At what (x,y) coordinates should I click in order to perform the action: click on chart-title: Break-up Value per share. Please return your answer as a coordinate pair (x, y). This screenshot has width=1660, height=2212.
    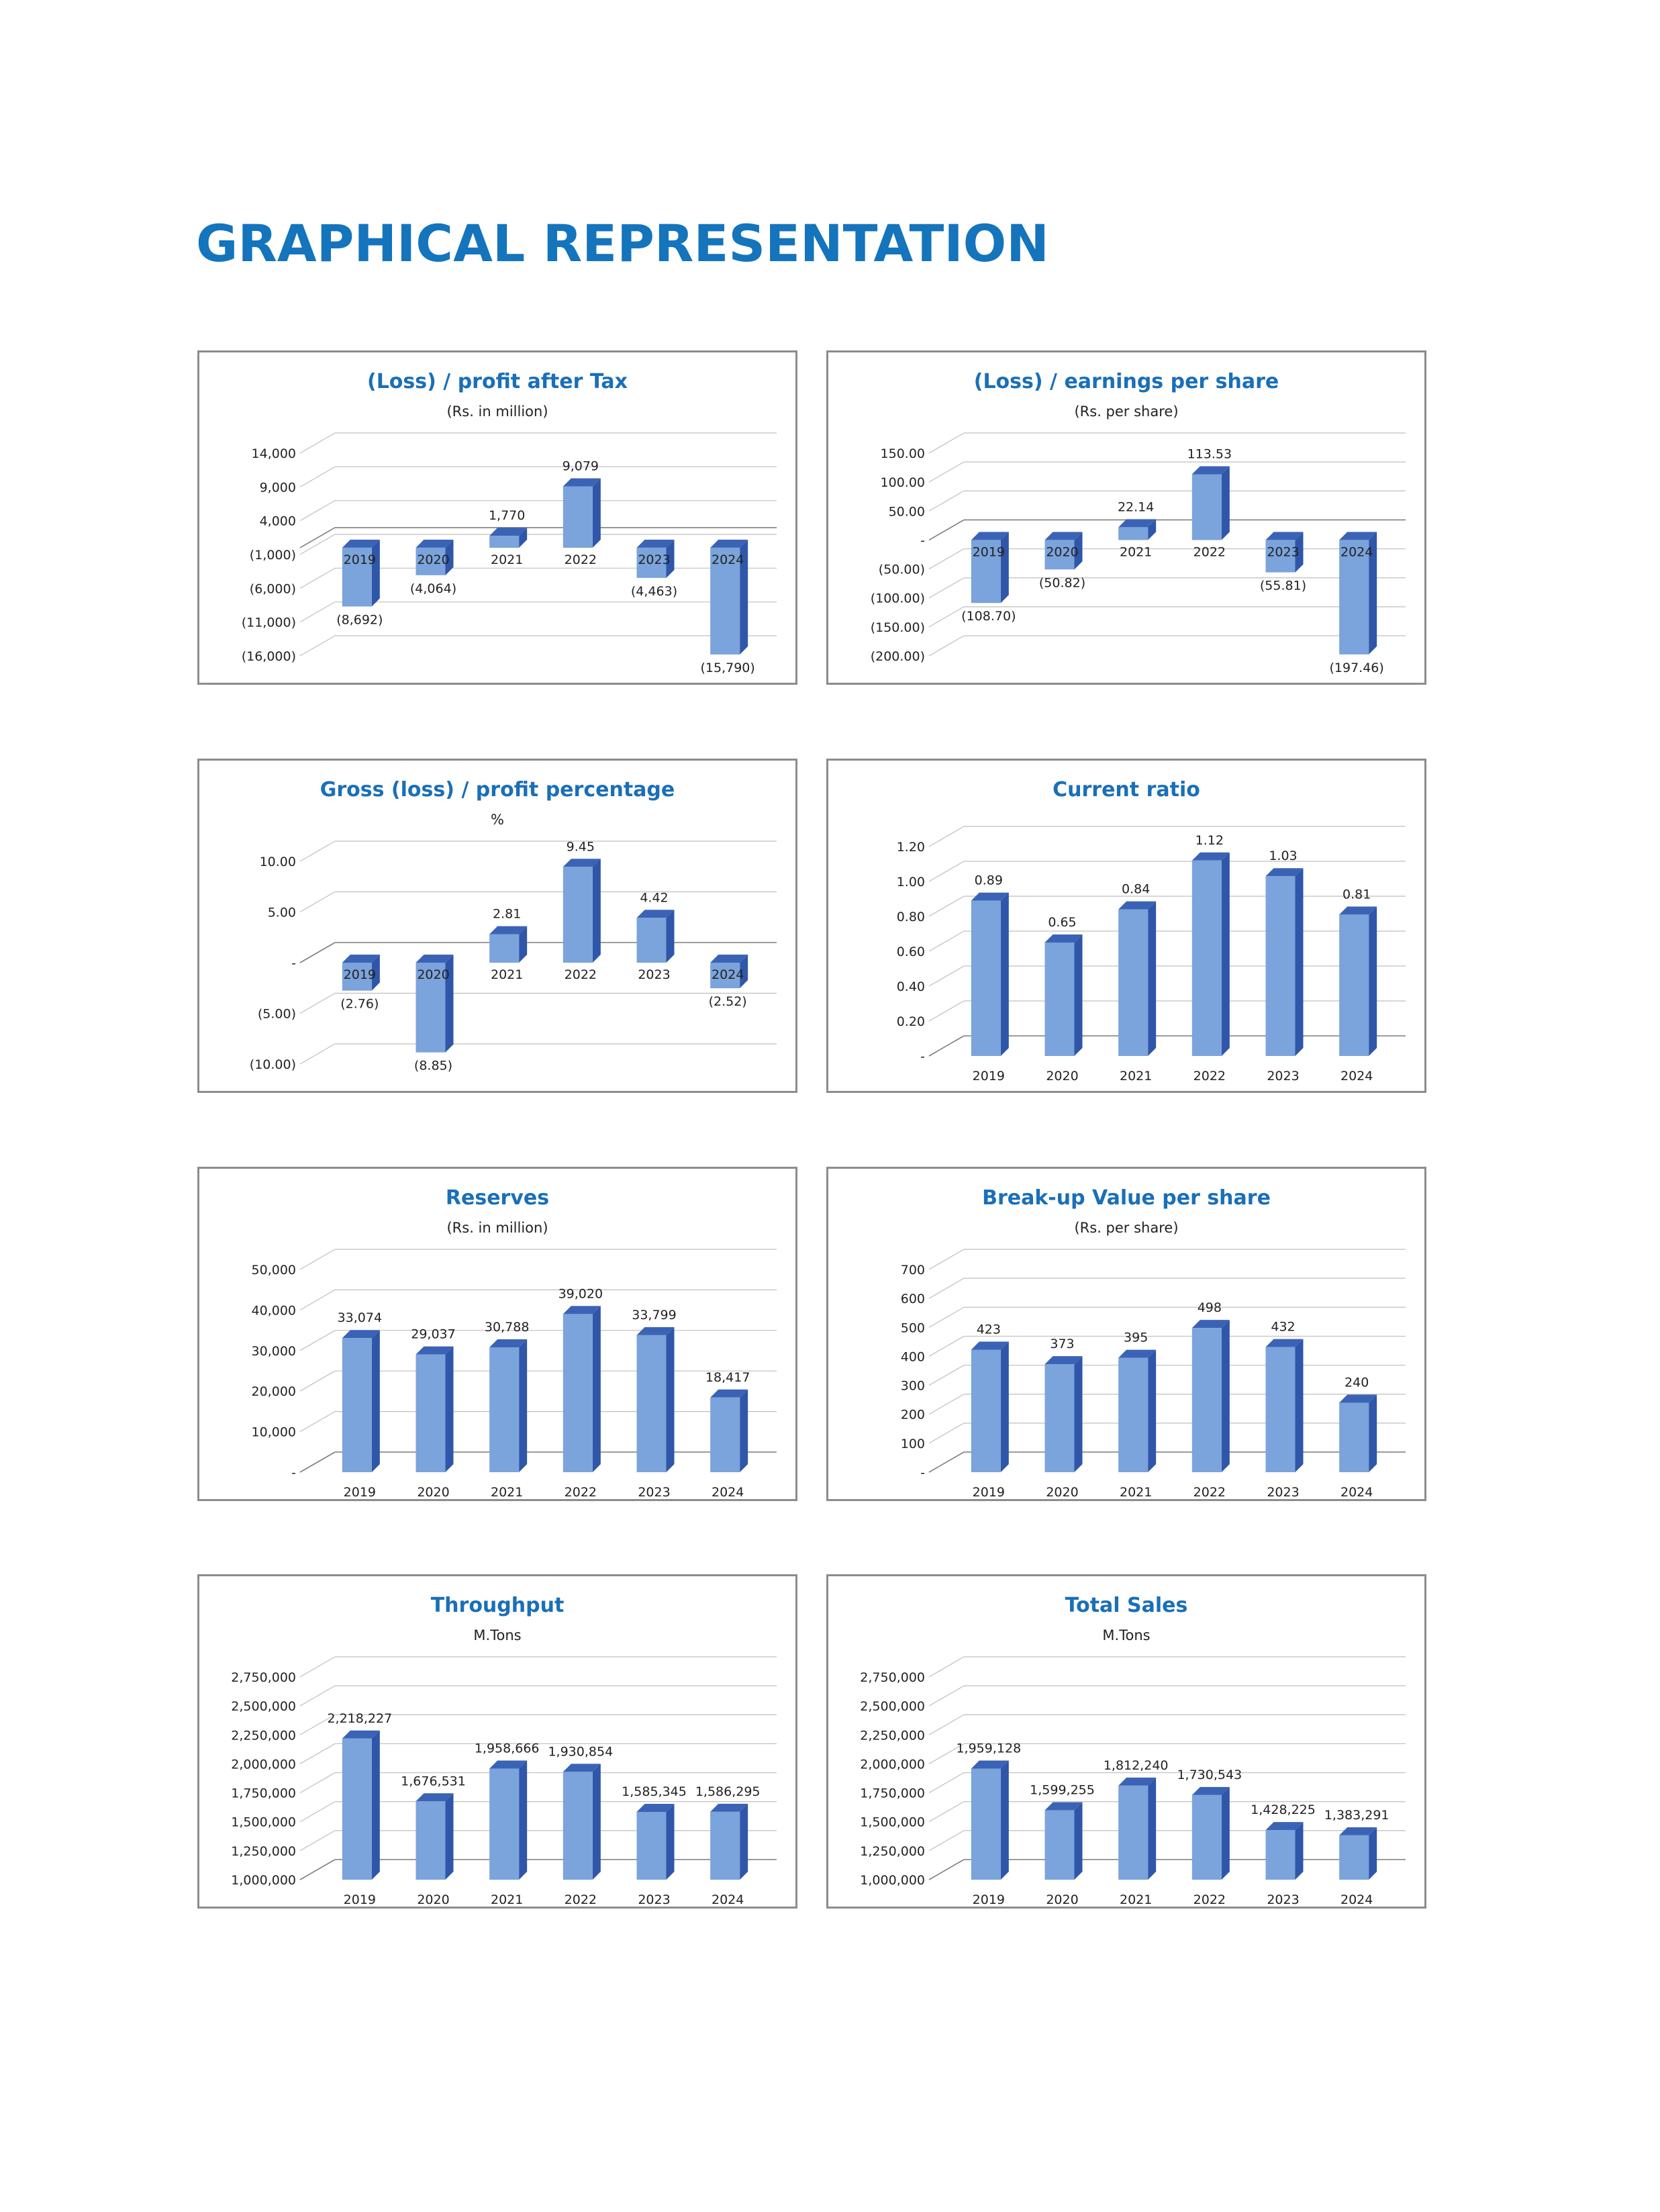
    Looking at the image, I should click on (1126, 1198).